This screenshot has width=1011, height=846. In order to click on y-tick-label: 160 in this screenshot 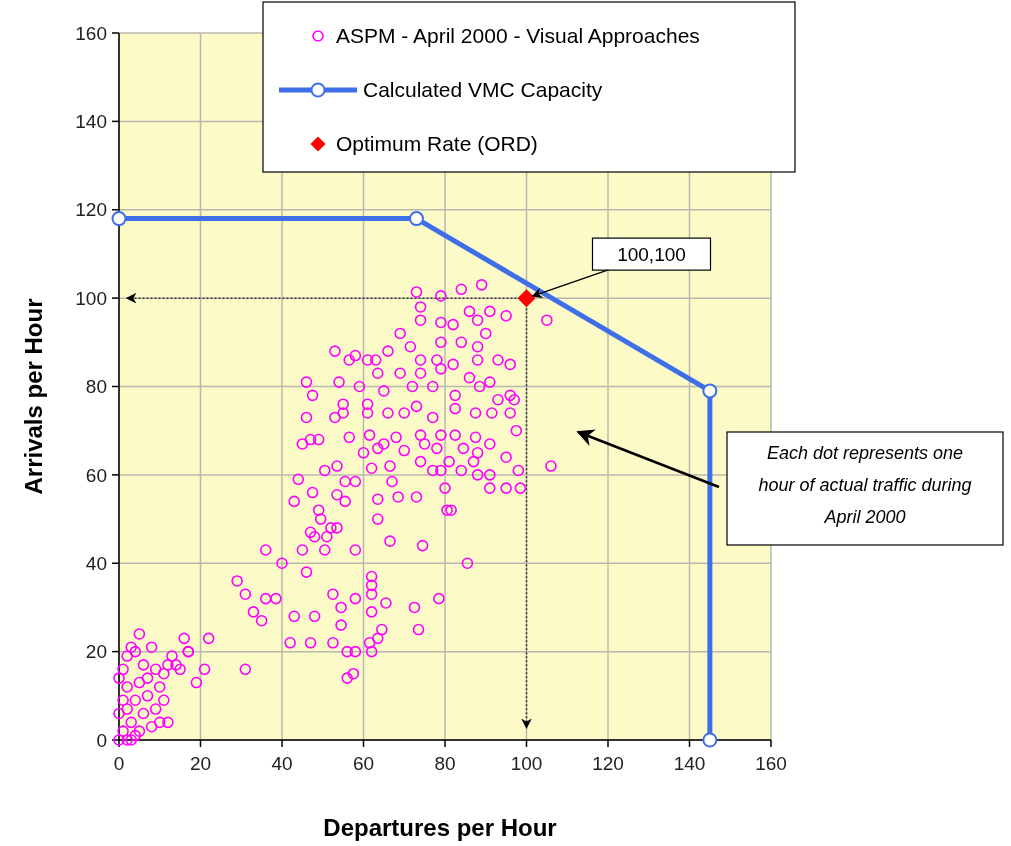, I will do `click(91, 33)`.